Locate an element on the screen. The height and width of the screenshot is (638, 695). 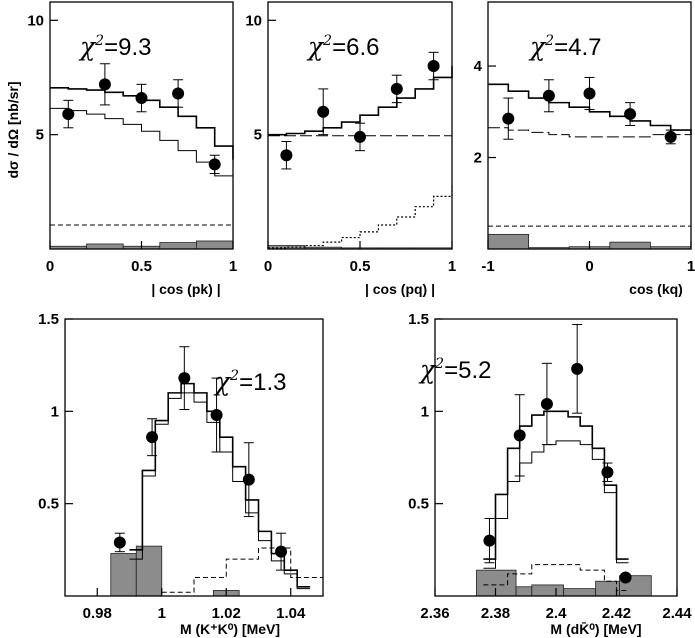
chi-square-value: =6.6 is located at coordinates (355, 47).